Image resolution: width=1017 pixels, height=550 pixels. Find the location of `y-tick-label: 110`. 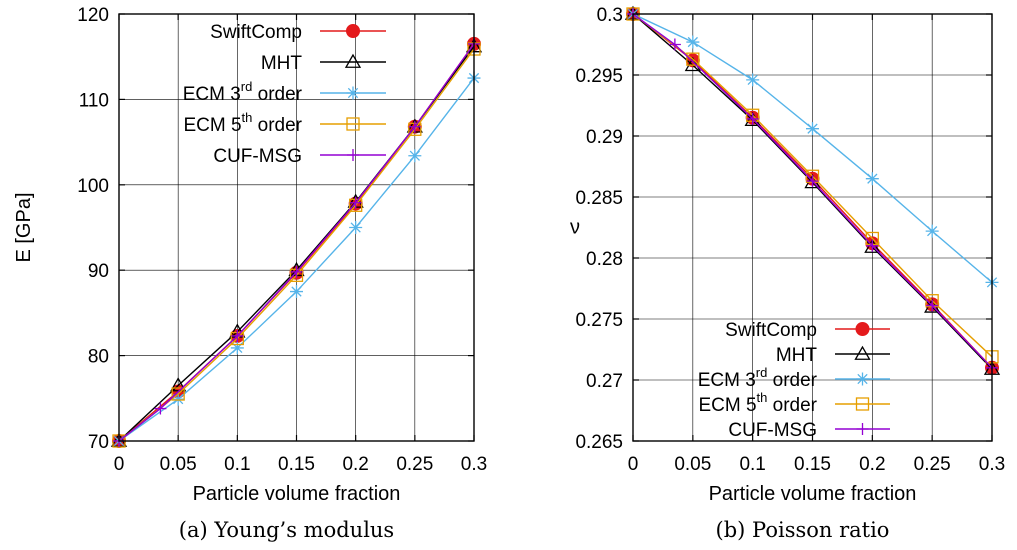

y-tick-label: 110 is located at coordinates (94, 100).